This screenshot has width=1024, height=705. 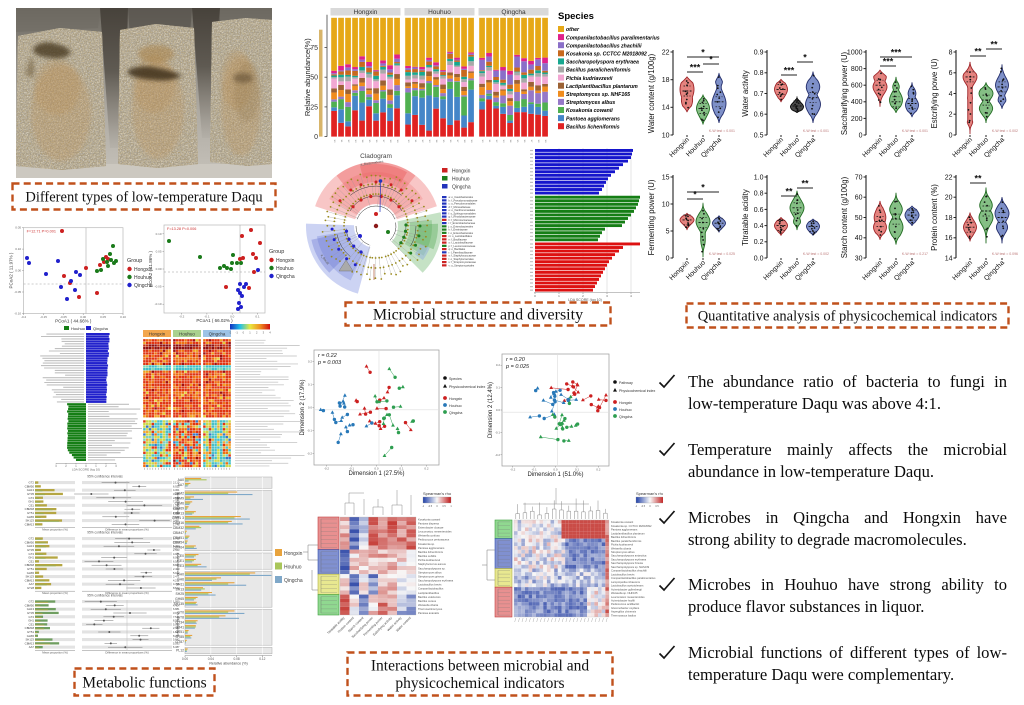 What do you see at coordinates (435, 532) in the screenshot?
I see `svg-text: Leuconostoc mesenteroides` at bounding box center [435, 532].